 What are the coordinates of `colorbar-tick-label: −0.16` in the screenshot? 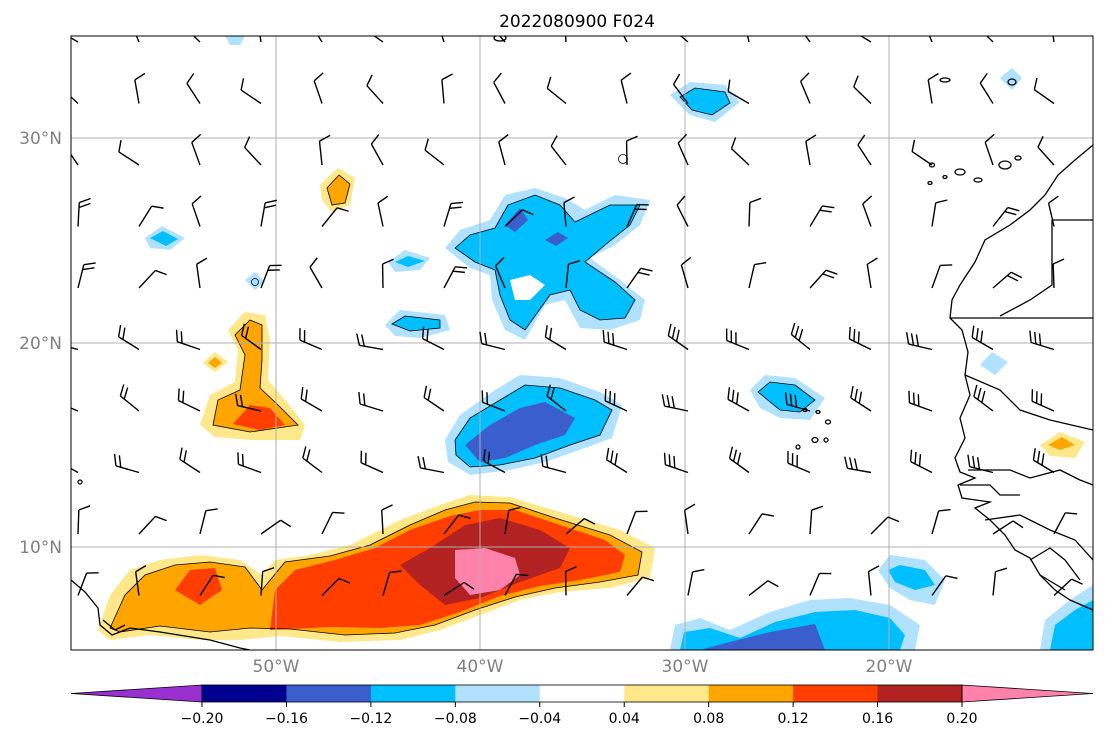 It's located at (286, 719).